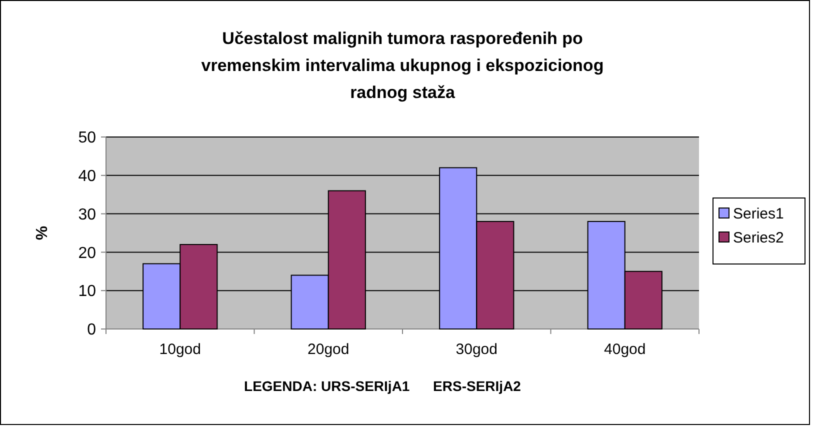 This screenshot has height=431, width=814. What do you see at coordinates (87, 253) in the screenshot?
I see `y-tick-label: 20` at bounding box center [87, 253].